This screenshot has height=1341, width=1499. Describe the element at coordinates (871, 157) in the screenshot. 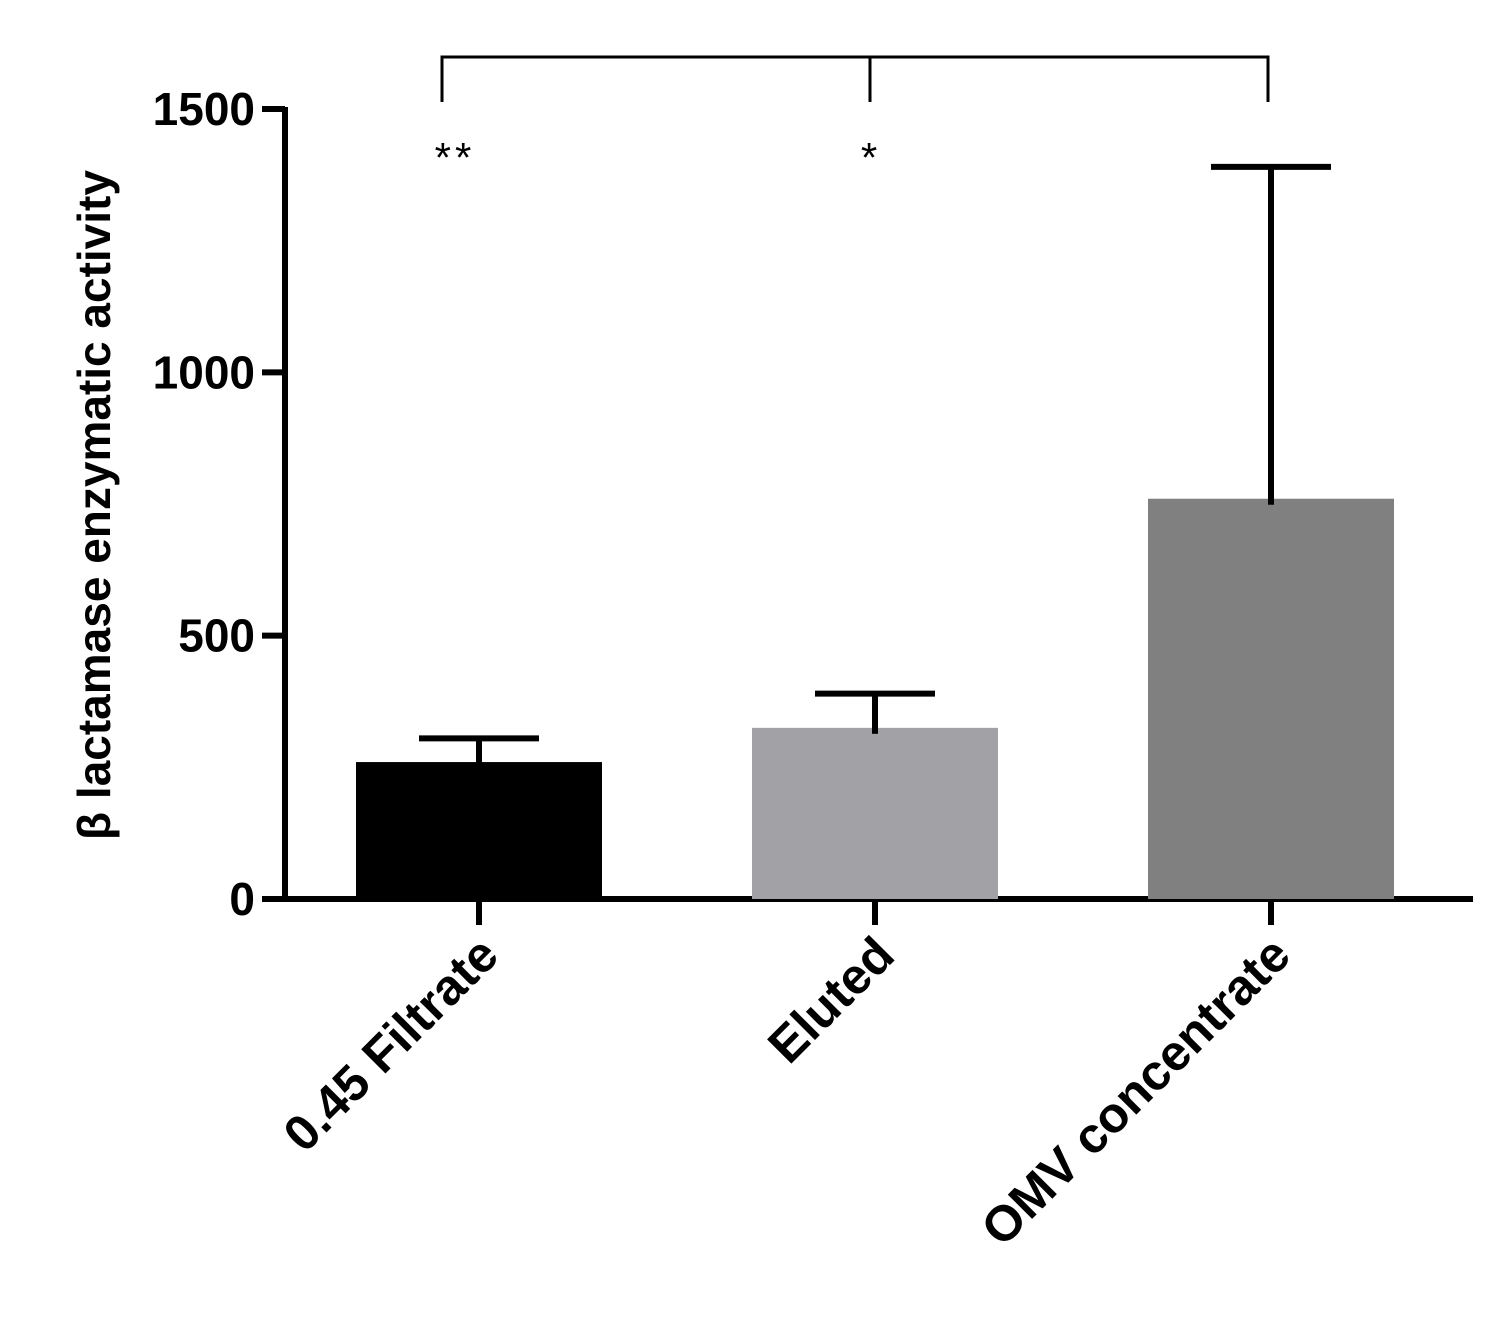

I see `significance-label-1: *` at that location.